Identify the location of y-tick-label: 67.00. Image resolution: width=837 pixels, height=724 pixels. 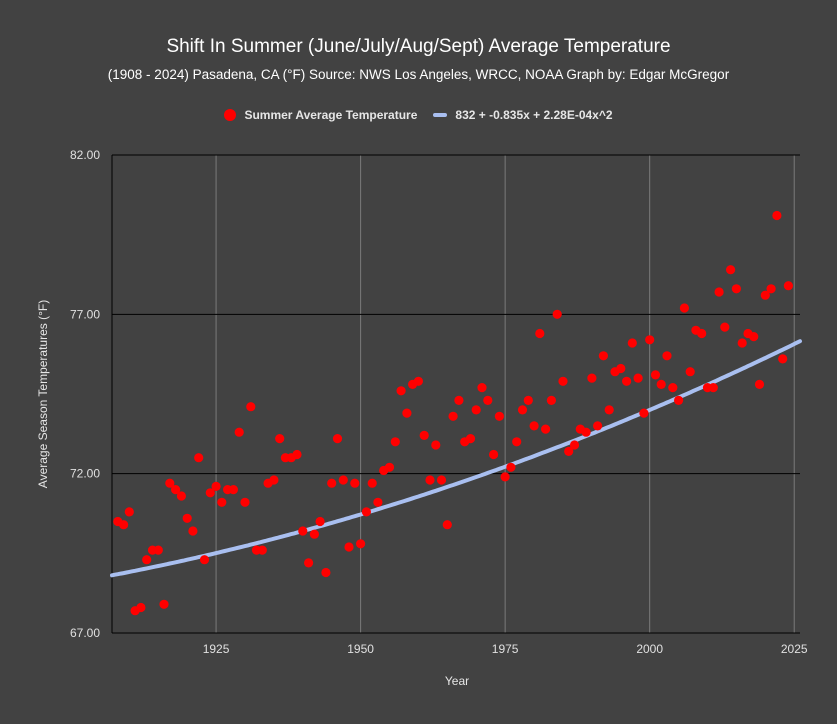
(85, 633).